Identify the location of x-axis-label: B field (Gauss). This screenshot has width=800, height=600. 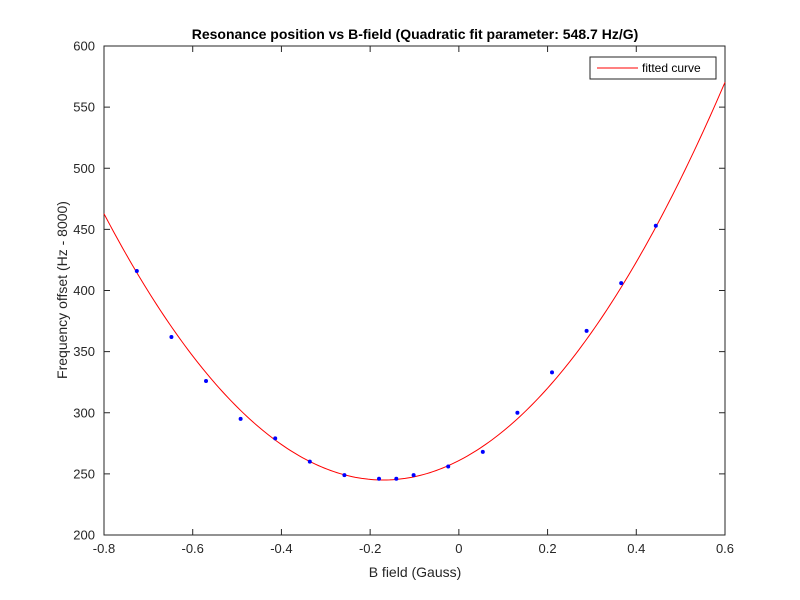
(415, 572).